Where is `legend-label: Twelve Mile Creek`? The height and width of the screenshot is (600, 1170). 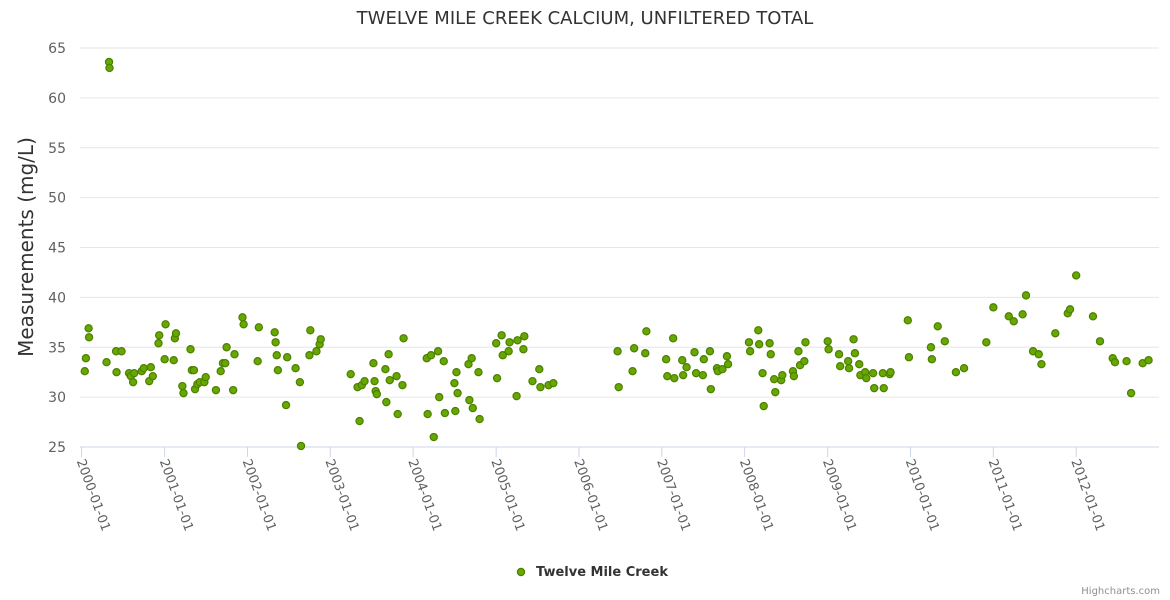
legend-label: Twelve Mile Creek is located at coordinates (602, 572).